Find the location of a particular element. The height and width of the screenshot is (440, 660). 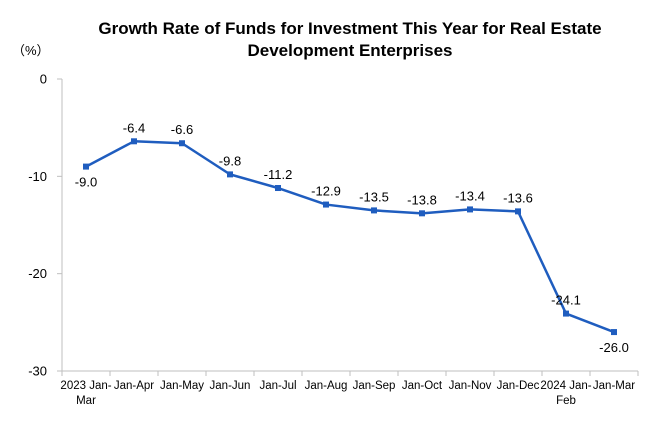

x-tick-label: Jan-Apr is located at coordinates (134, 386).